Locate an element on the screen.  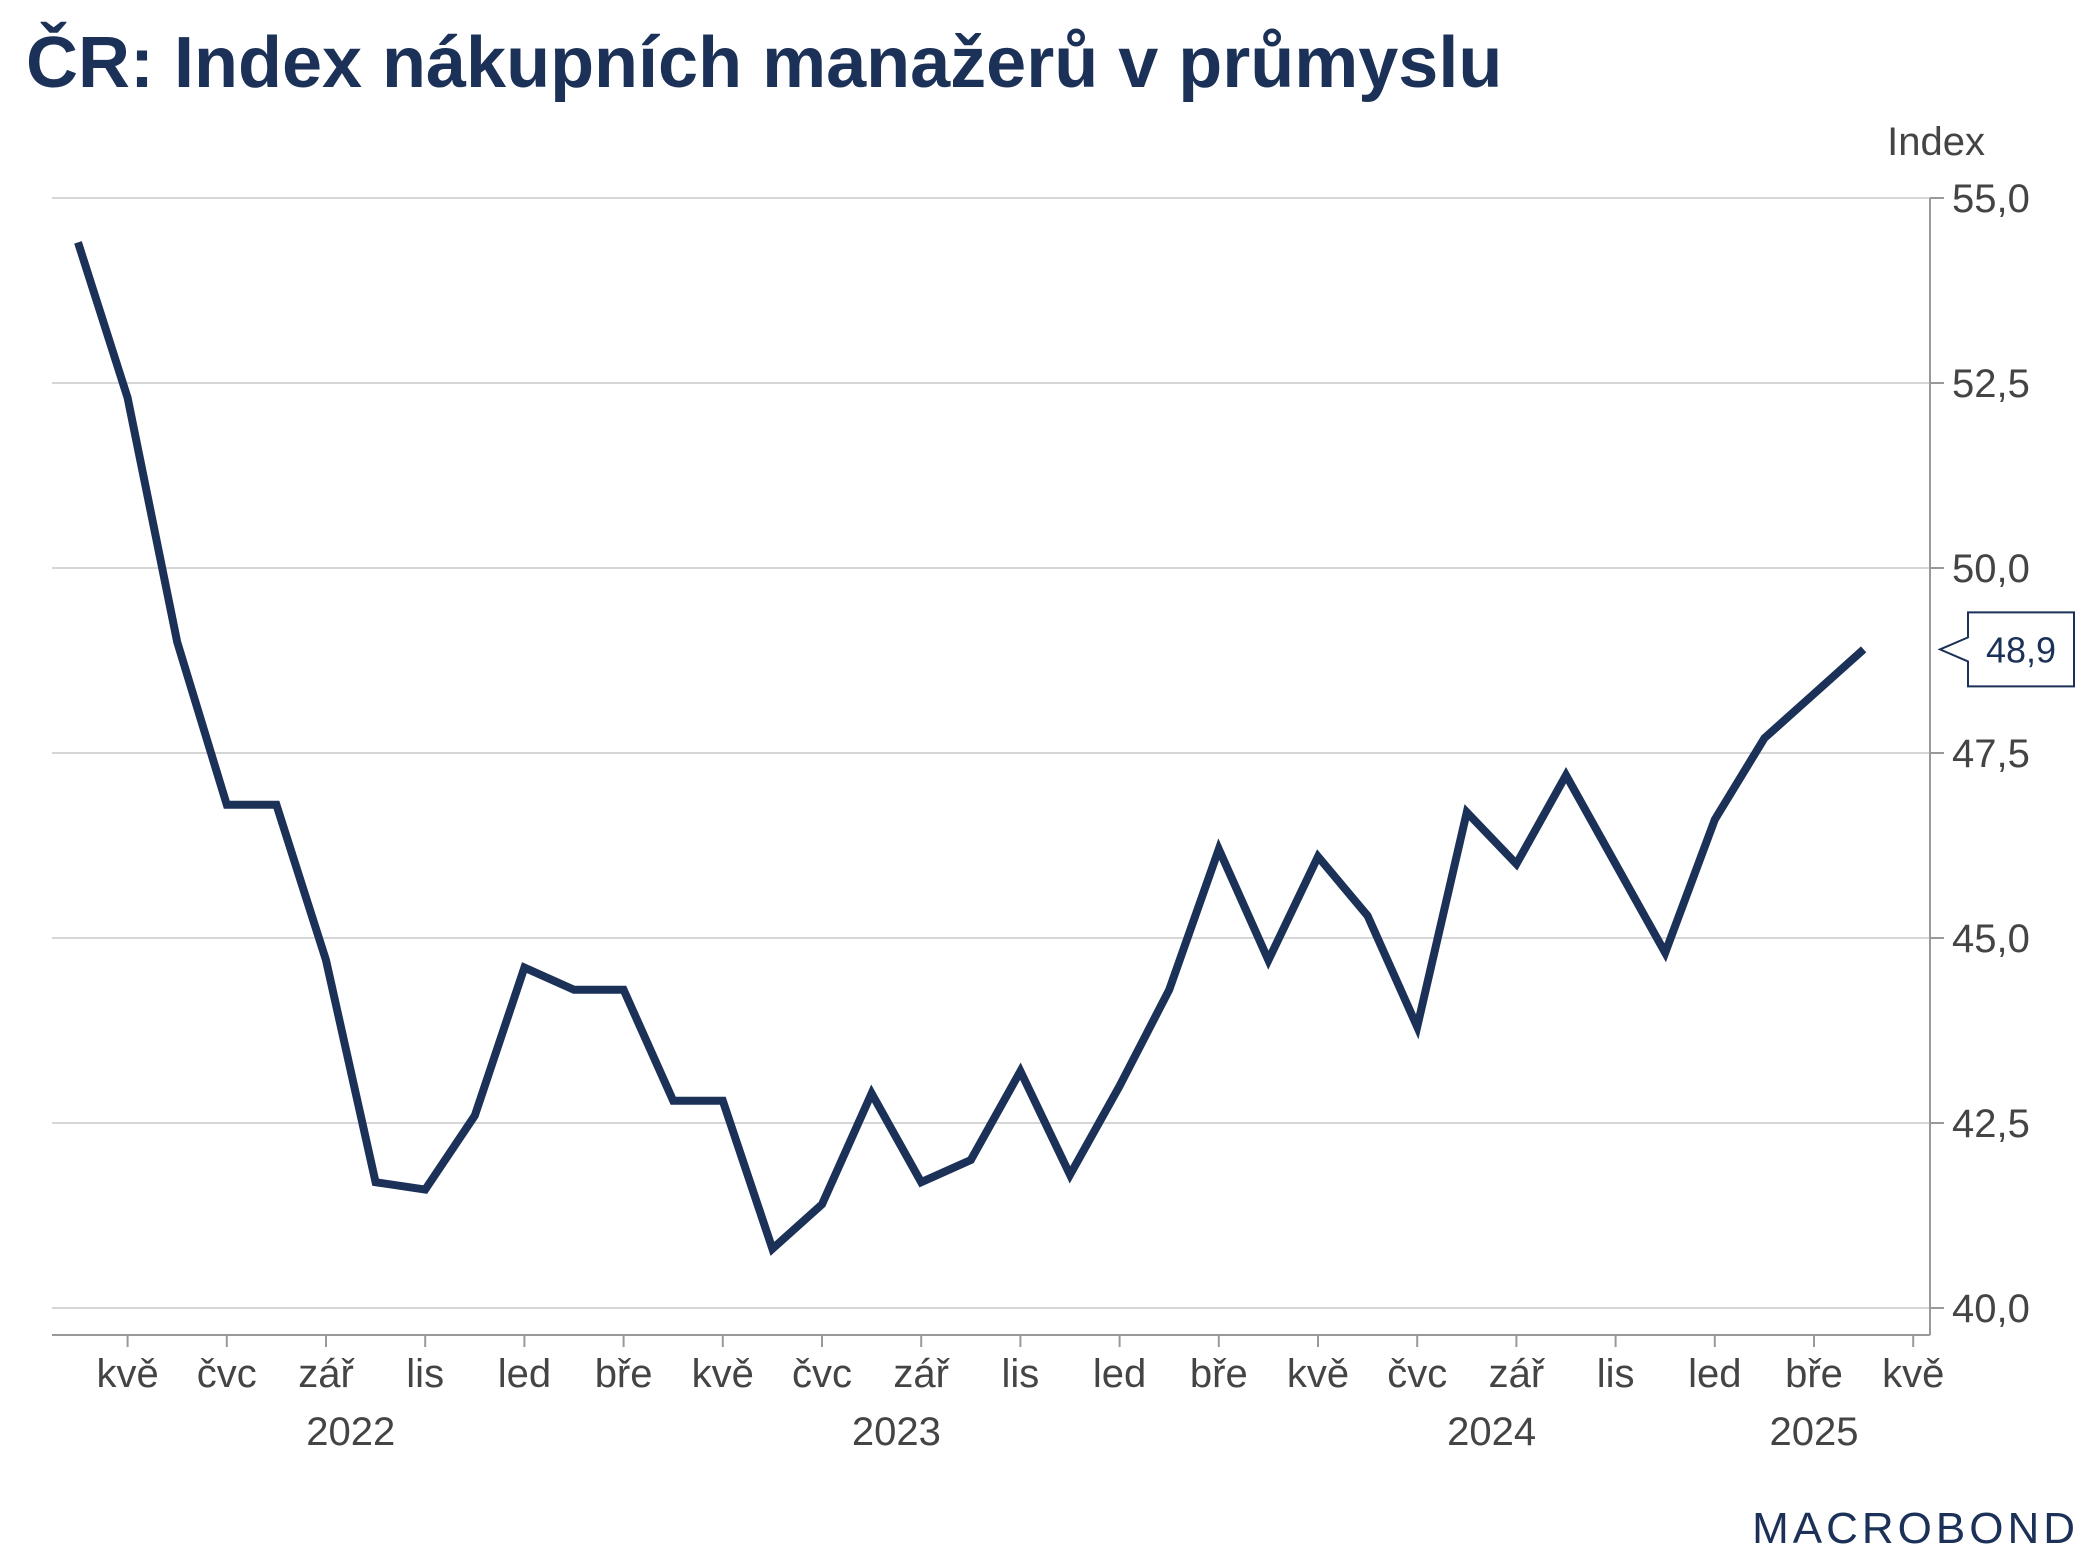
y-tick-label: 50,0 is located at coordinates (1991, 569).